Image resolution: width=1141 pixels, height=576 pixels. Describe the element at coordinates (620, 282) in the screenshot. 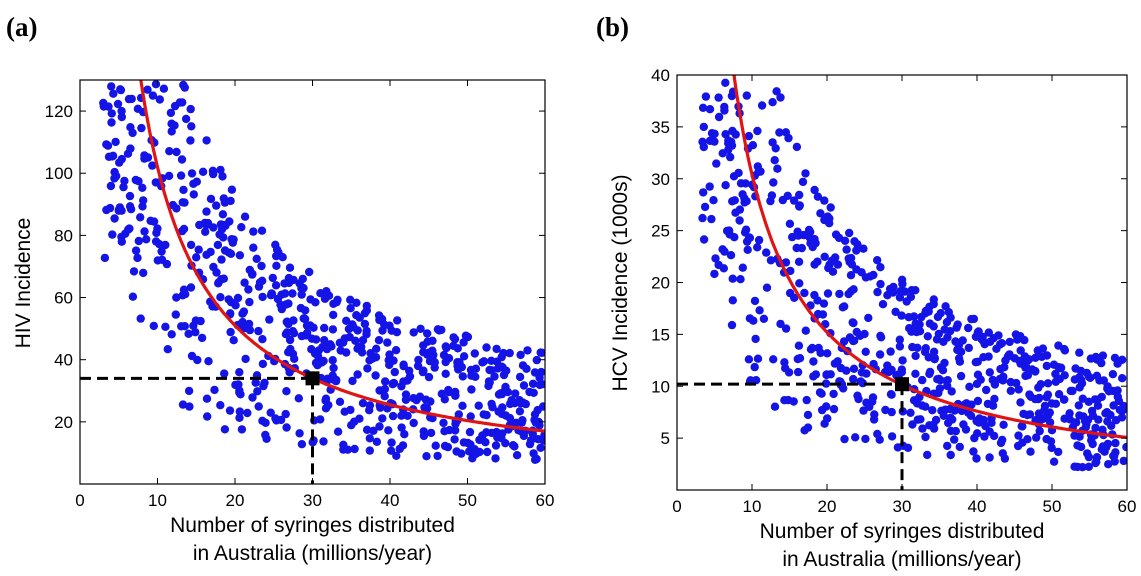

I see `y-axis-title: HCV Incidence (1000s)` at that location.